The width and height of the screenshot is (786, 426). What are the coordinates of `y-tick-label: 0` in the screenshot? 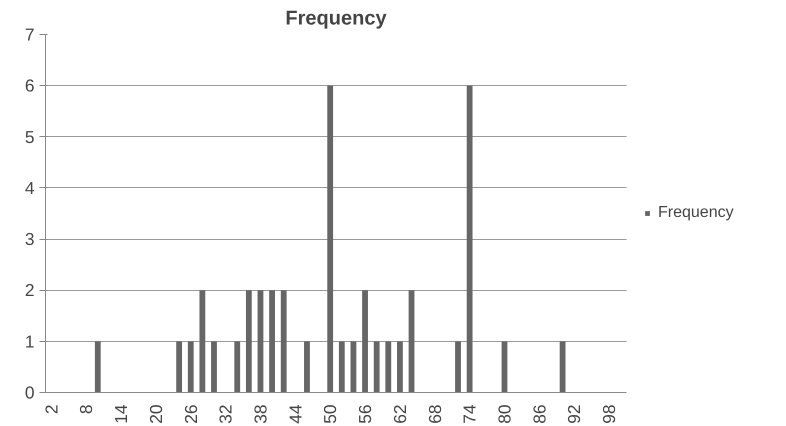 It's located at (29, 392).